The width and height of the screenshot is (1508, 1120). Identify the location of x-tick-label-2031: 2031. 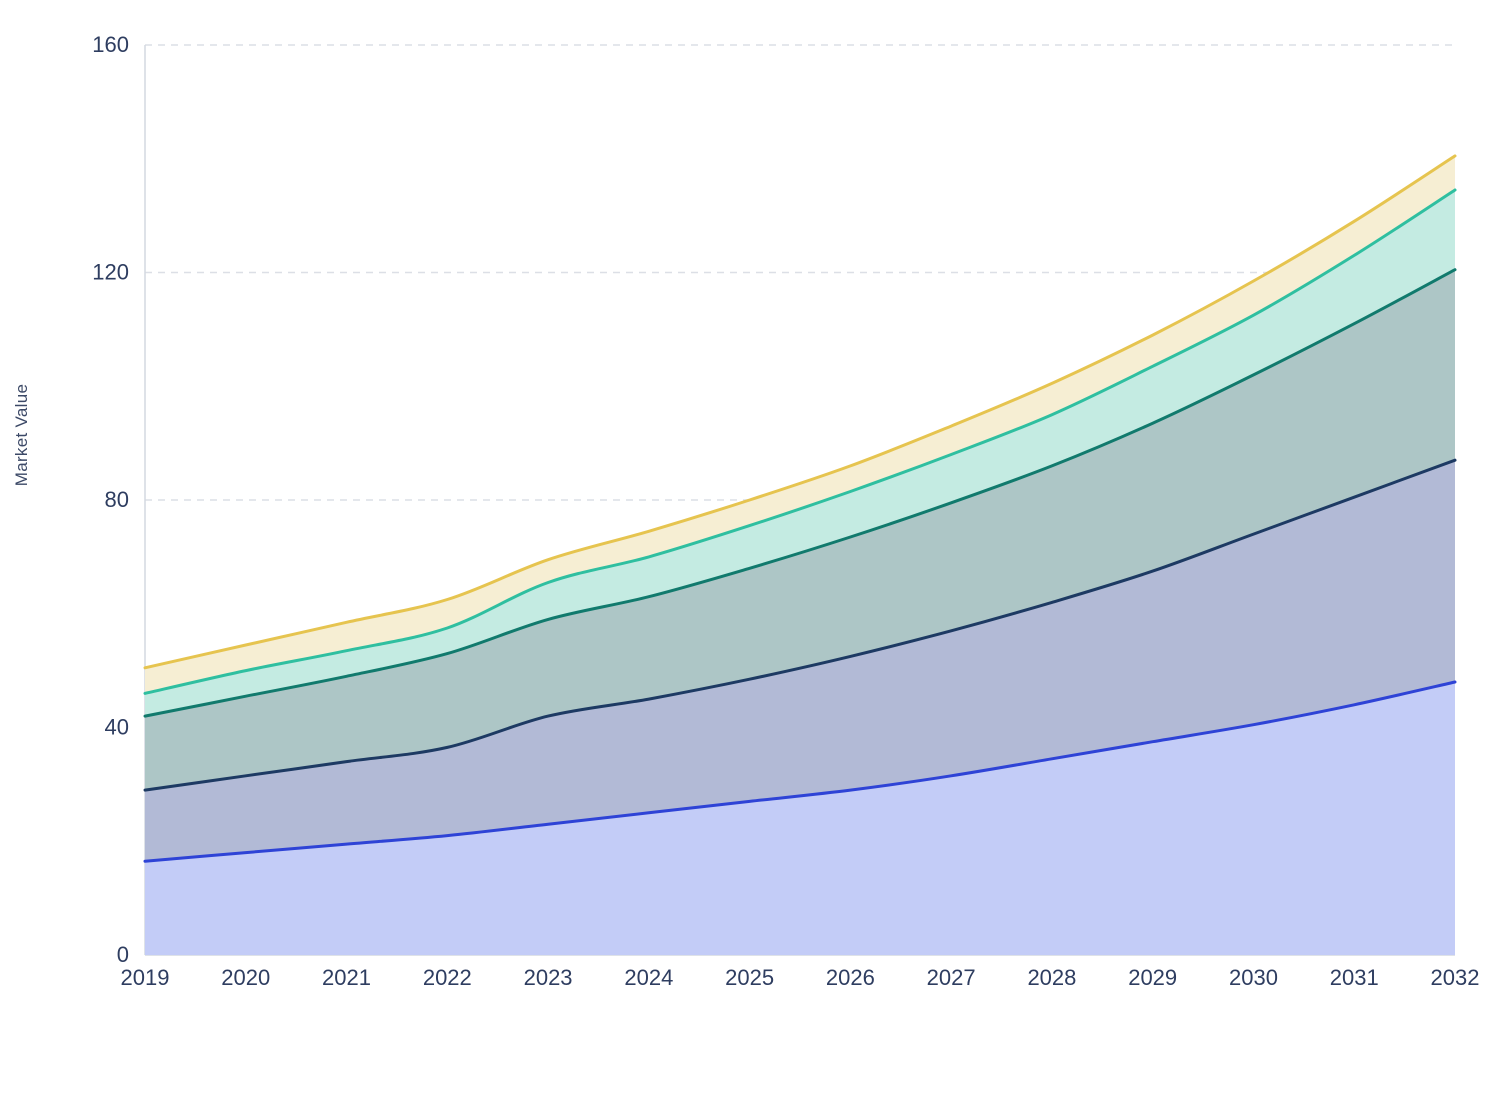
(1354, 977).